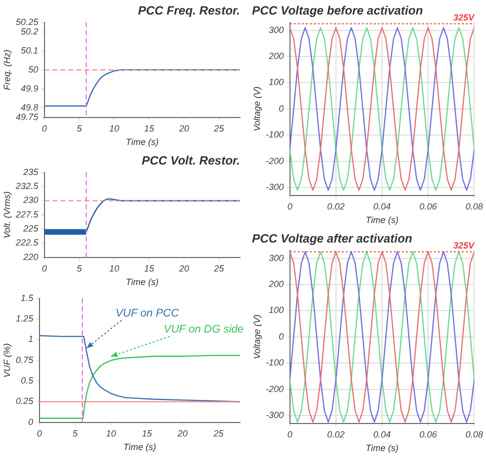  What do you see at coordinates (7, 360) in the screenshot?
I see `y-axis-title: VUF (%)` at bounding box center [7, 360].